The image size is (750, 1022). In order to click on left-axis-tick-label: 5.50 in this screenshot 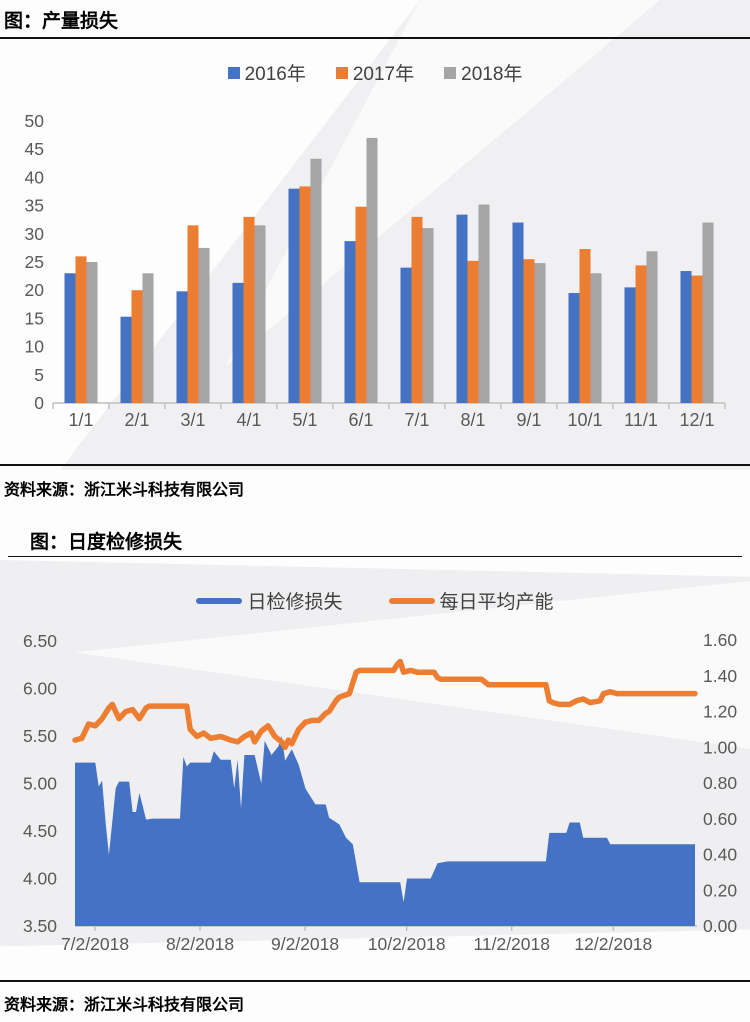, I will do `click(40, 736)`.